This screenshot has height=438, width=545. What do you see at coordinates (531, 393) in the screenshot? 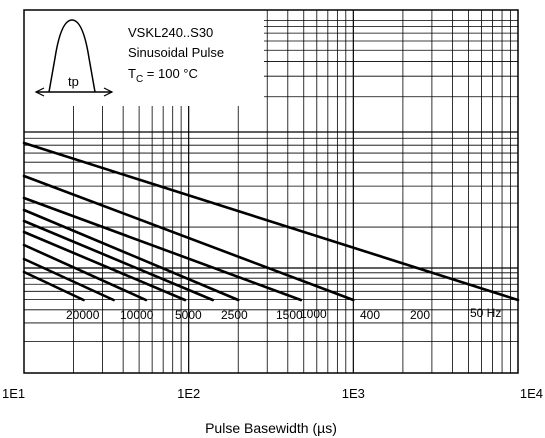
I see `x-tick-label: 1E4` at bounding box center [531, 393].